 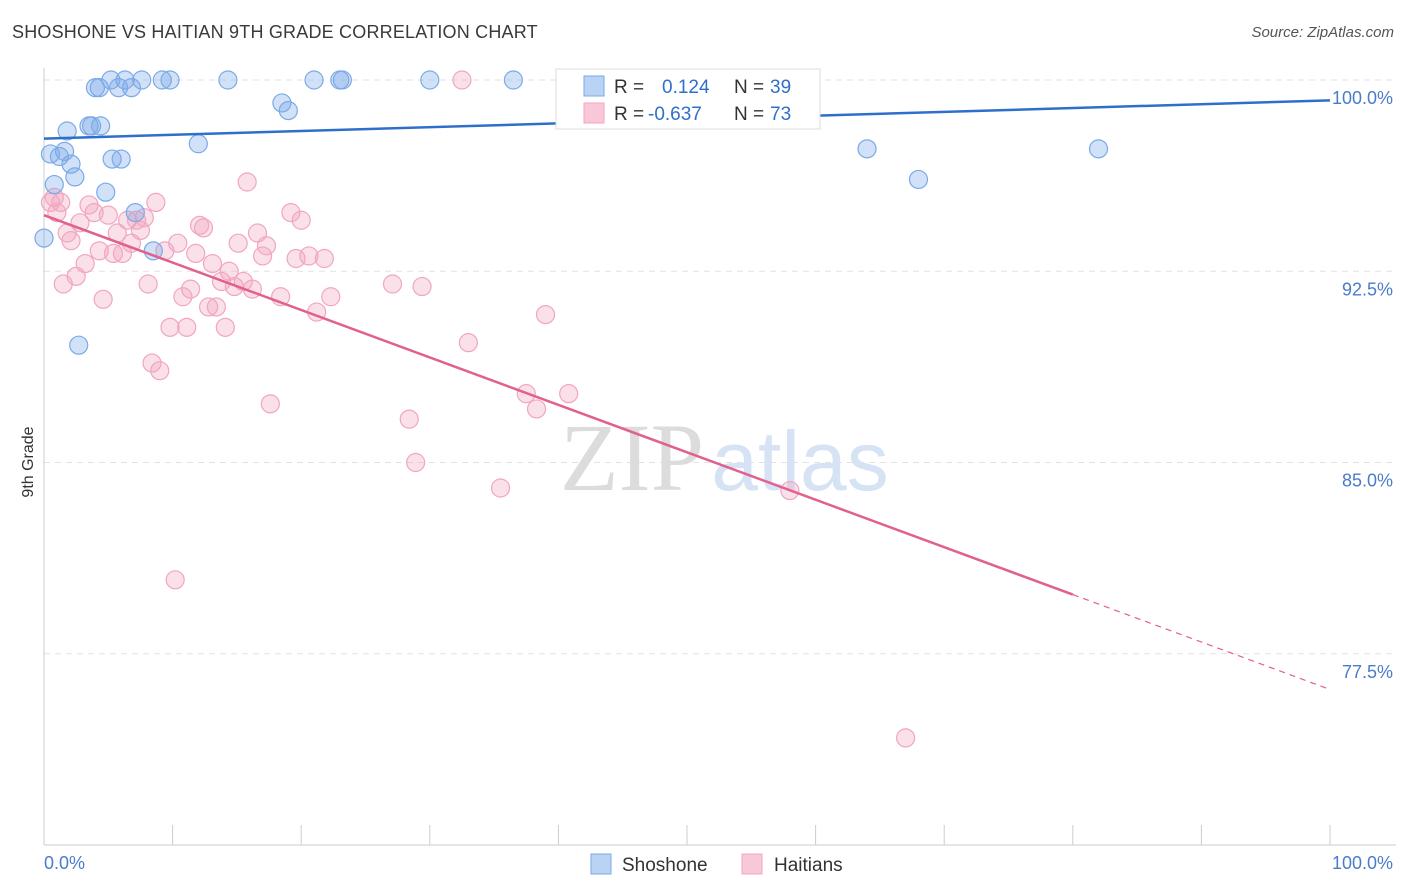 I want to click on legend-label-haitians: Haitians, so click(x=808, y=865).